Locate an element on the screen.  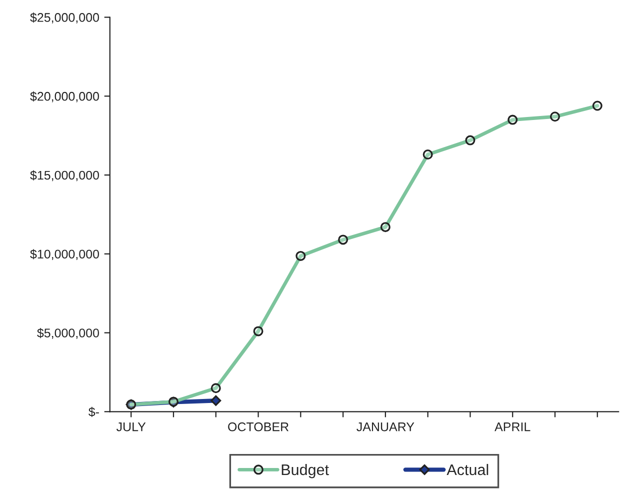
y-tick-label: $25,000,000 is located at coordinates (64, 18).